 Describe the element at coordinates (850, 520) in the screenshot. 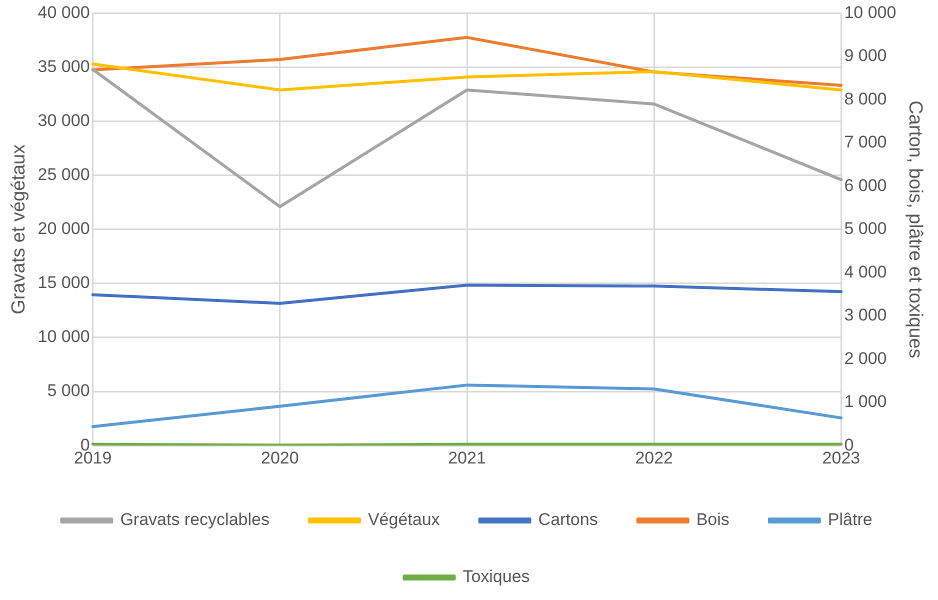

I see `legend-label: Plâtre` at that location.